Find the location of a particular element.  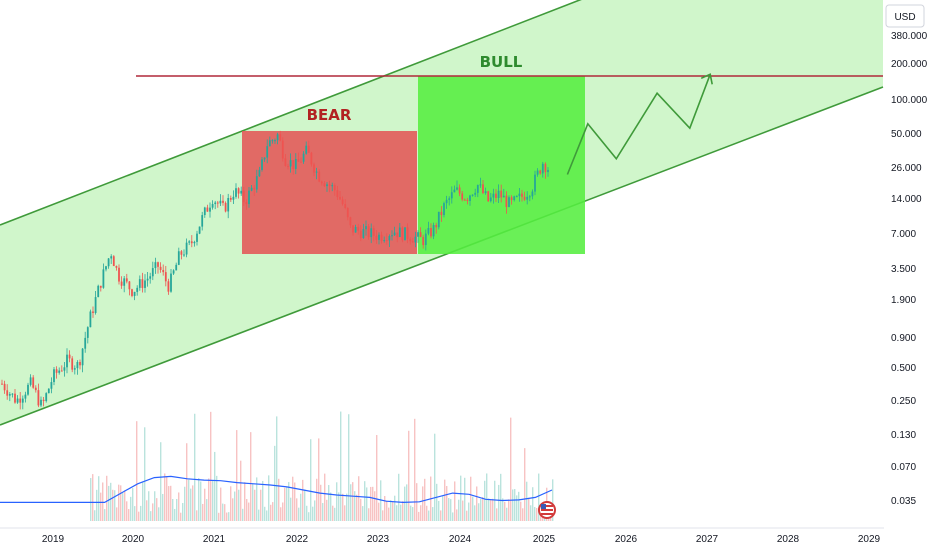

volume-moving-average is located at coordinates (276, 489).